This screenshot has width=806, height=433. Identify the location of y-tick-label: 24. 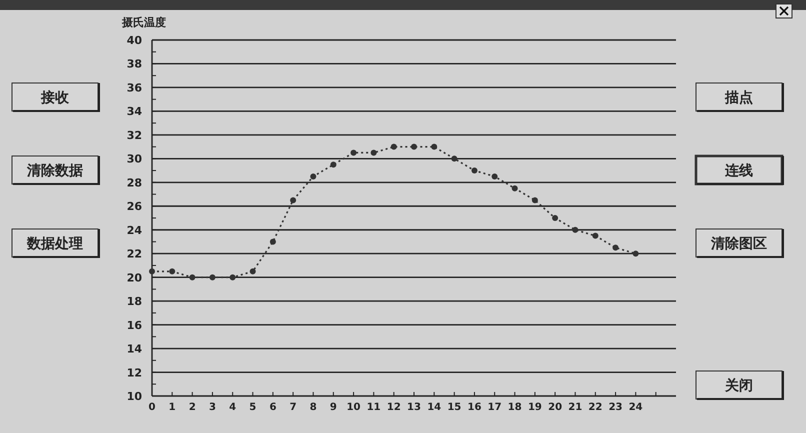
(134, 230).